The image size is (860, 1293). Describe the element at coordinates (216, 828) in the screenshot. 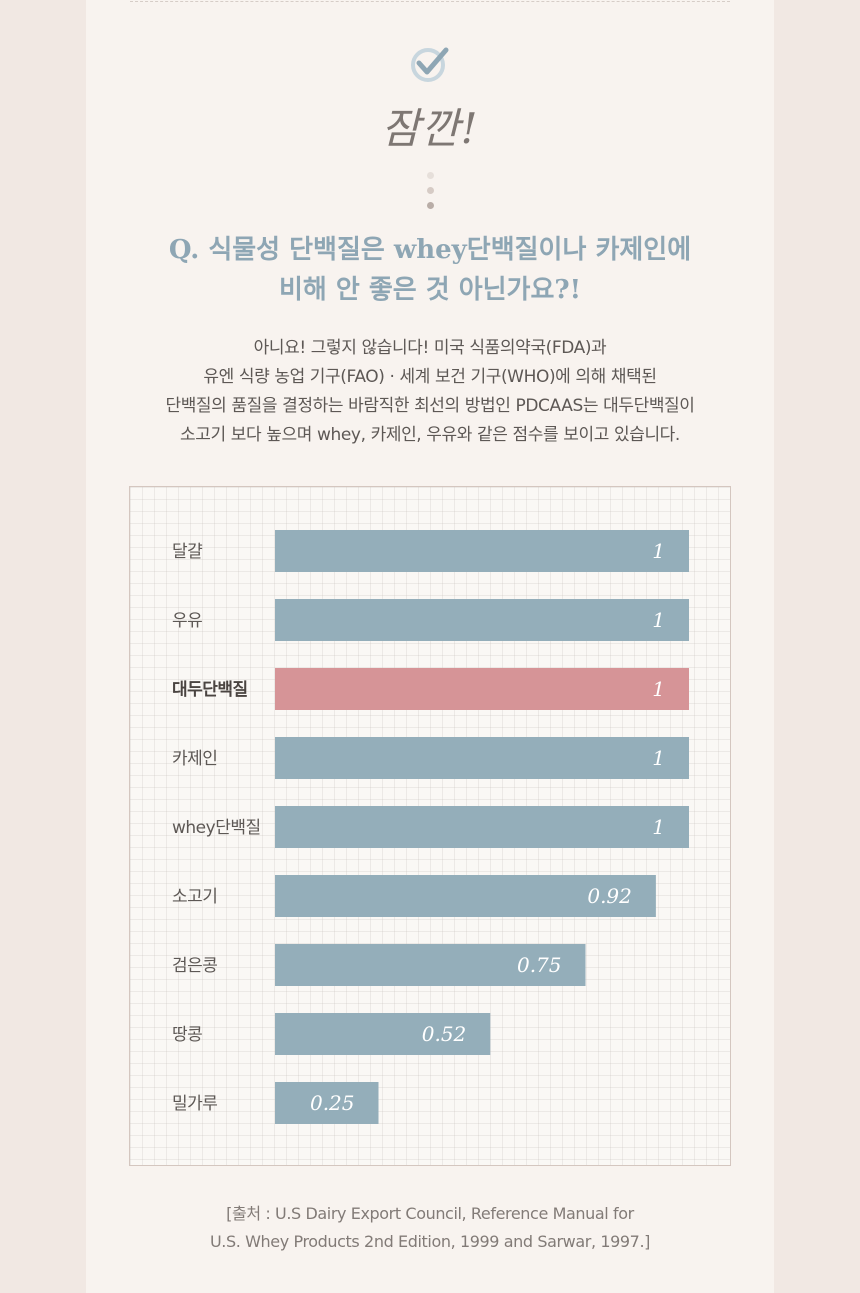

I see `category-label: whey단백질` at that location.